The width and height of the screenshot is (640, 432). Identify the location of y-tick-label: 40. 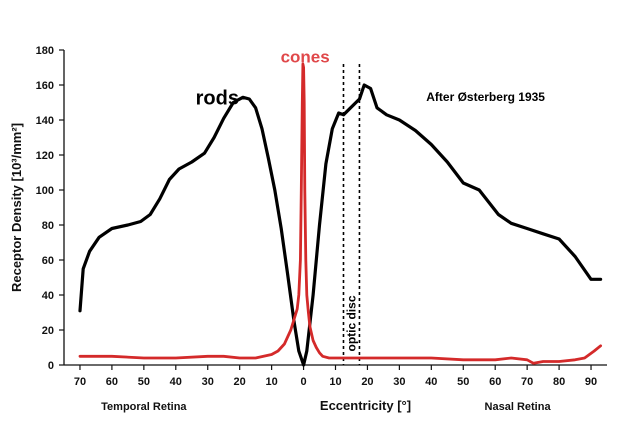
(48, 296).